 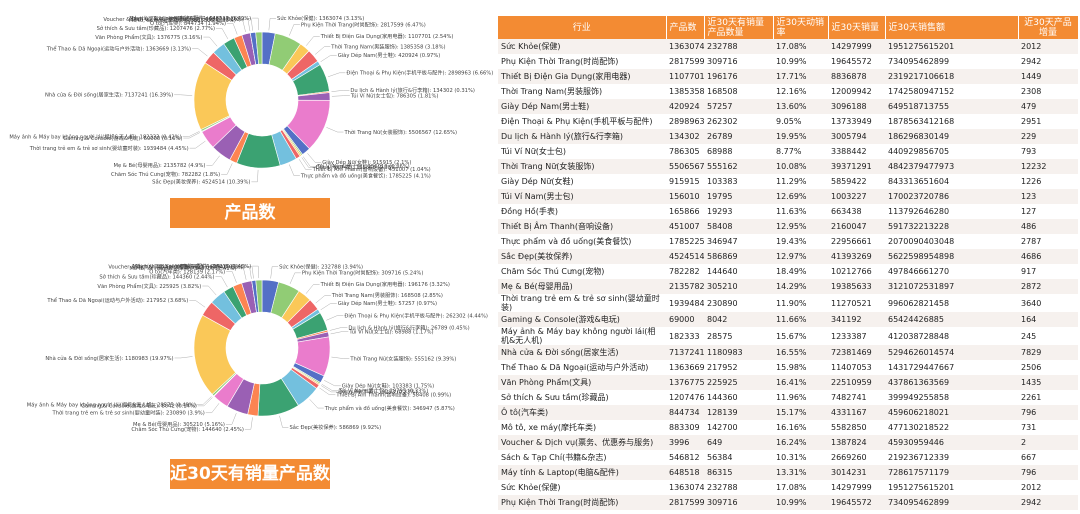 What do you see at coordinates (685, 227) in the screenshot?
I see `table-cell: 451007` at bounding box center [685, 227].